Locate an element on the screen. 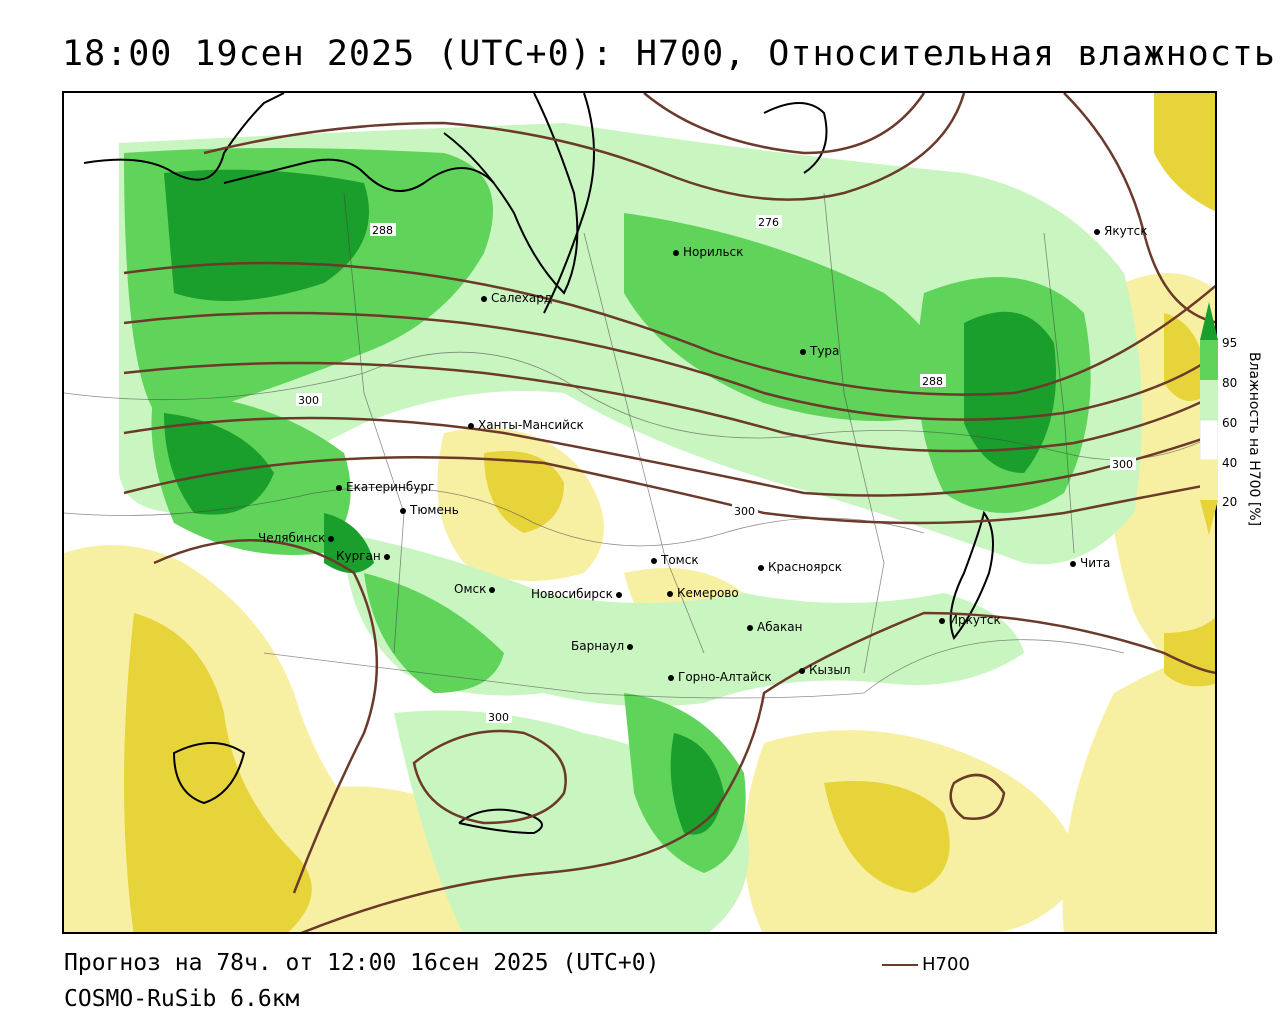  city-label: Красноярск is located at coordinates (805, 567).